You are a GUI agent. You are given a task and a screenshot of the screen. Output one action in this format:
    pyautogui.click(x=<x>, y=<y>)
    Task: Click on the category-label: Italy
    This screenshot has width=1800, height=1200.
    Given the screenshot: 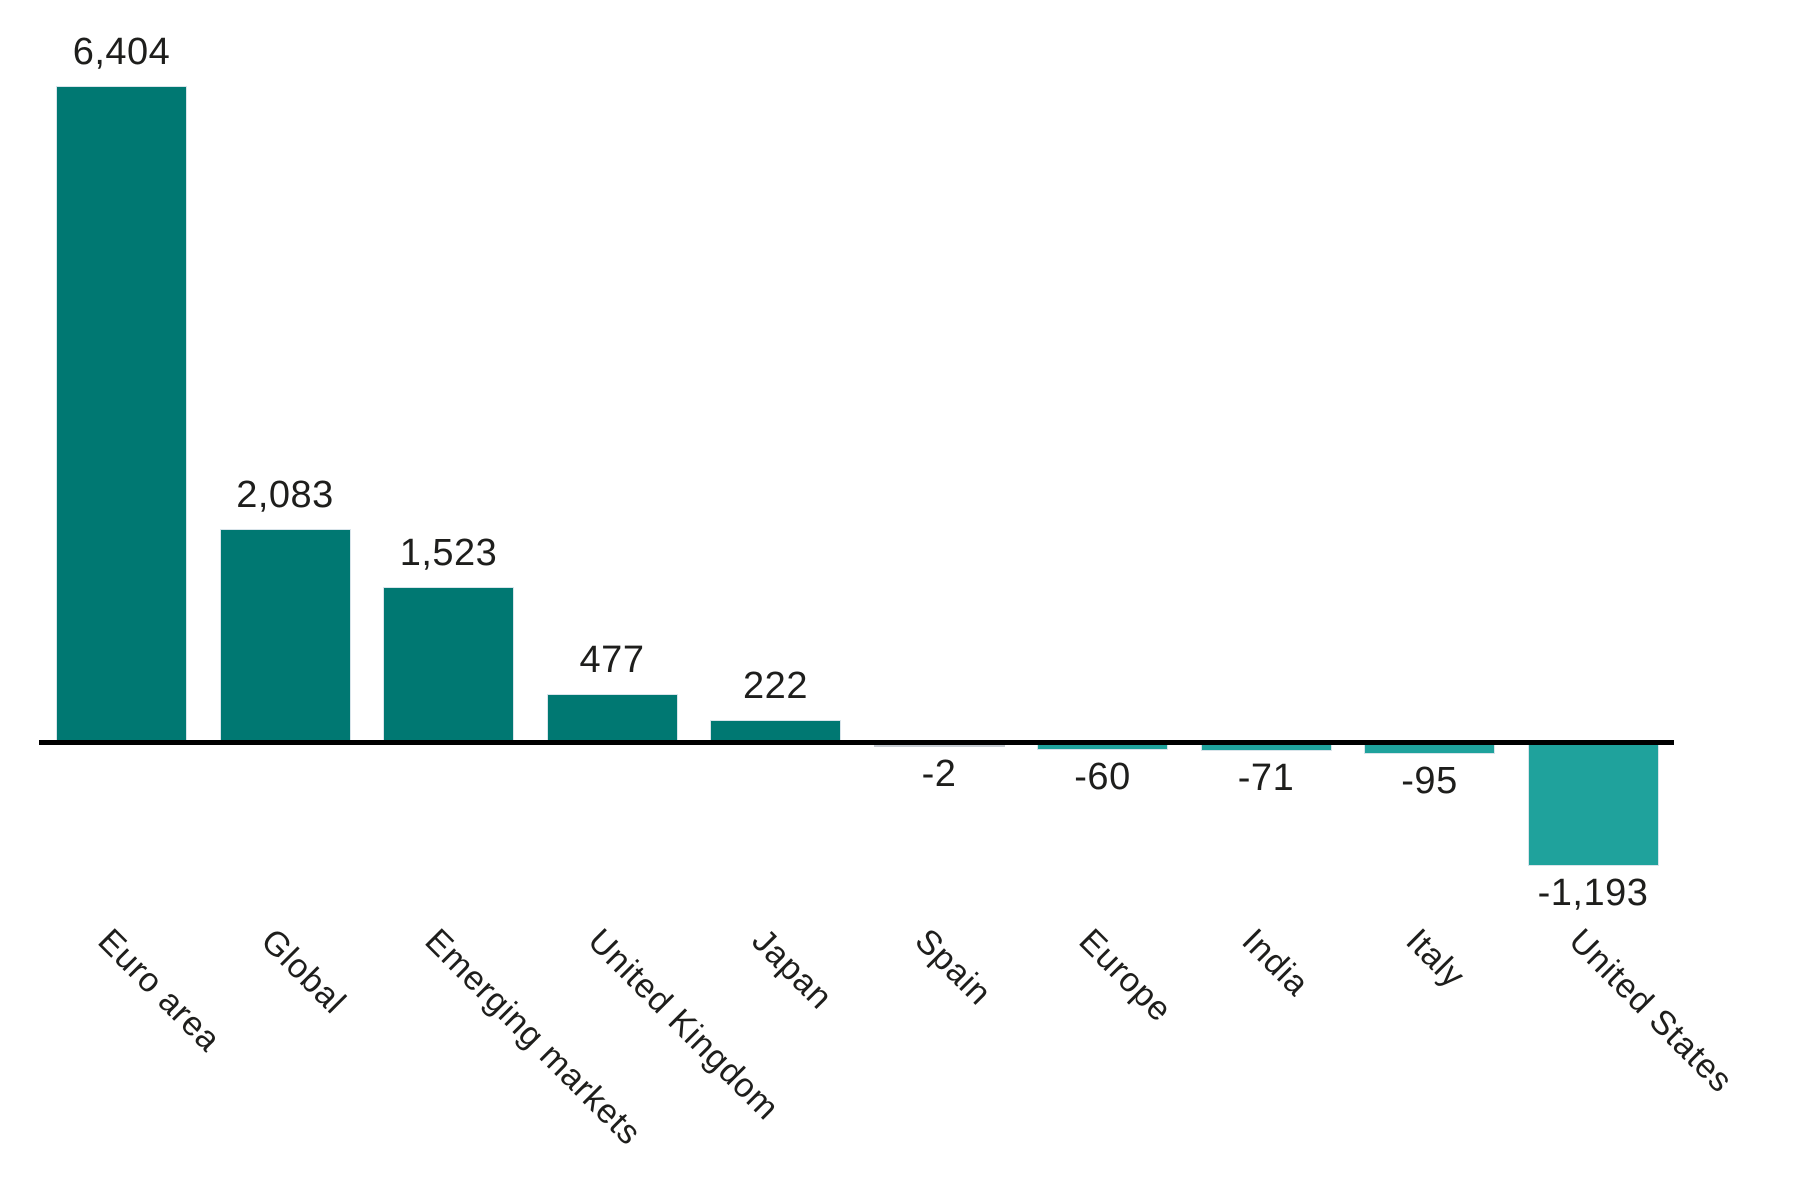 What is the action you would take?
    pyautogui.click(x=1435, y=958)
    